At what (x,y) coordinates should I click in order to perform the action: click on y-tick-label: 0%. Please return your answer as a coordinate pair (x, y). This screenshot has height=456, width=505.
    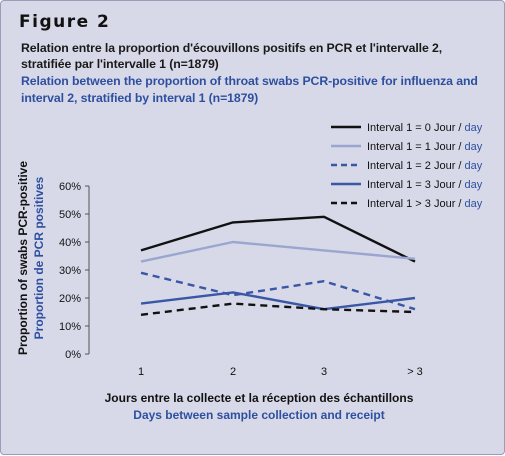
    Looking at the image, I should click on (73, 355).